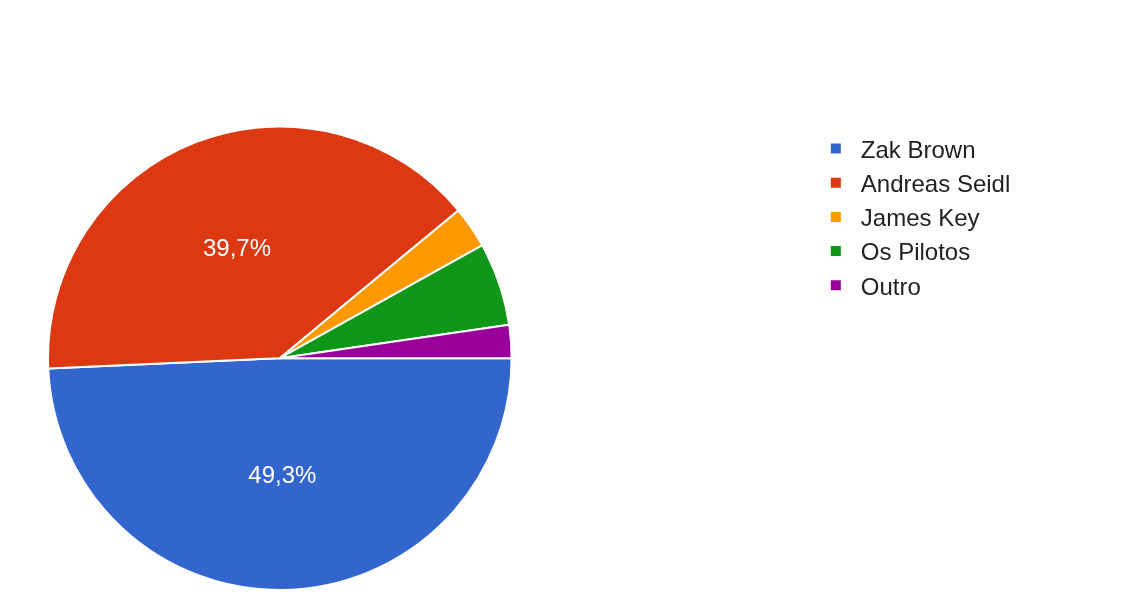 This screenshot has height=602, width=1142. I want to click on legend-label: James Key, so click(920, 218).